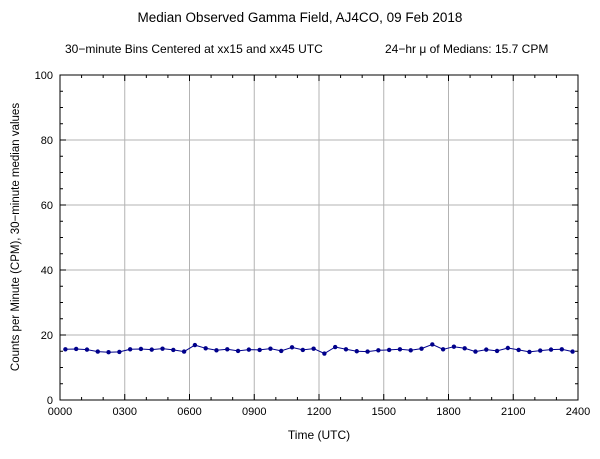 This screenshot has width=600, height=459. What do you see at coordinates (319, 412) in the screenshot?
I see `x-tick-label: 1200` at bounding box center [319, 412].